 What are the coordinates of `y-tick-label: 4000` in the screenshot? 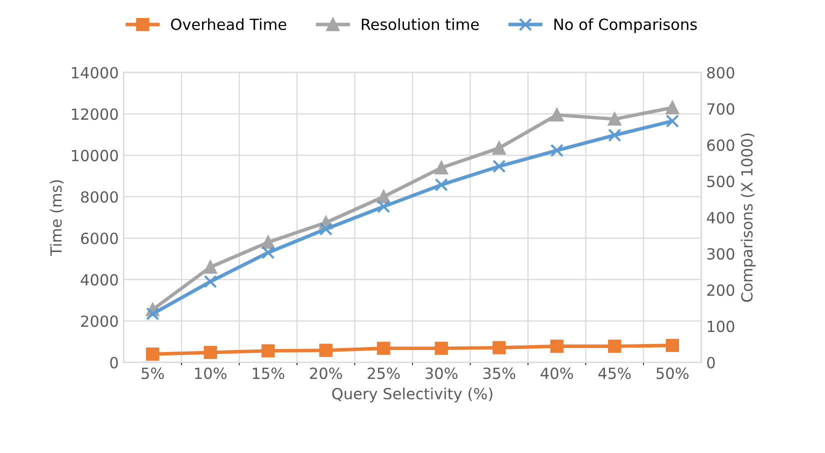 It's located at (99, 280).